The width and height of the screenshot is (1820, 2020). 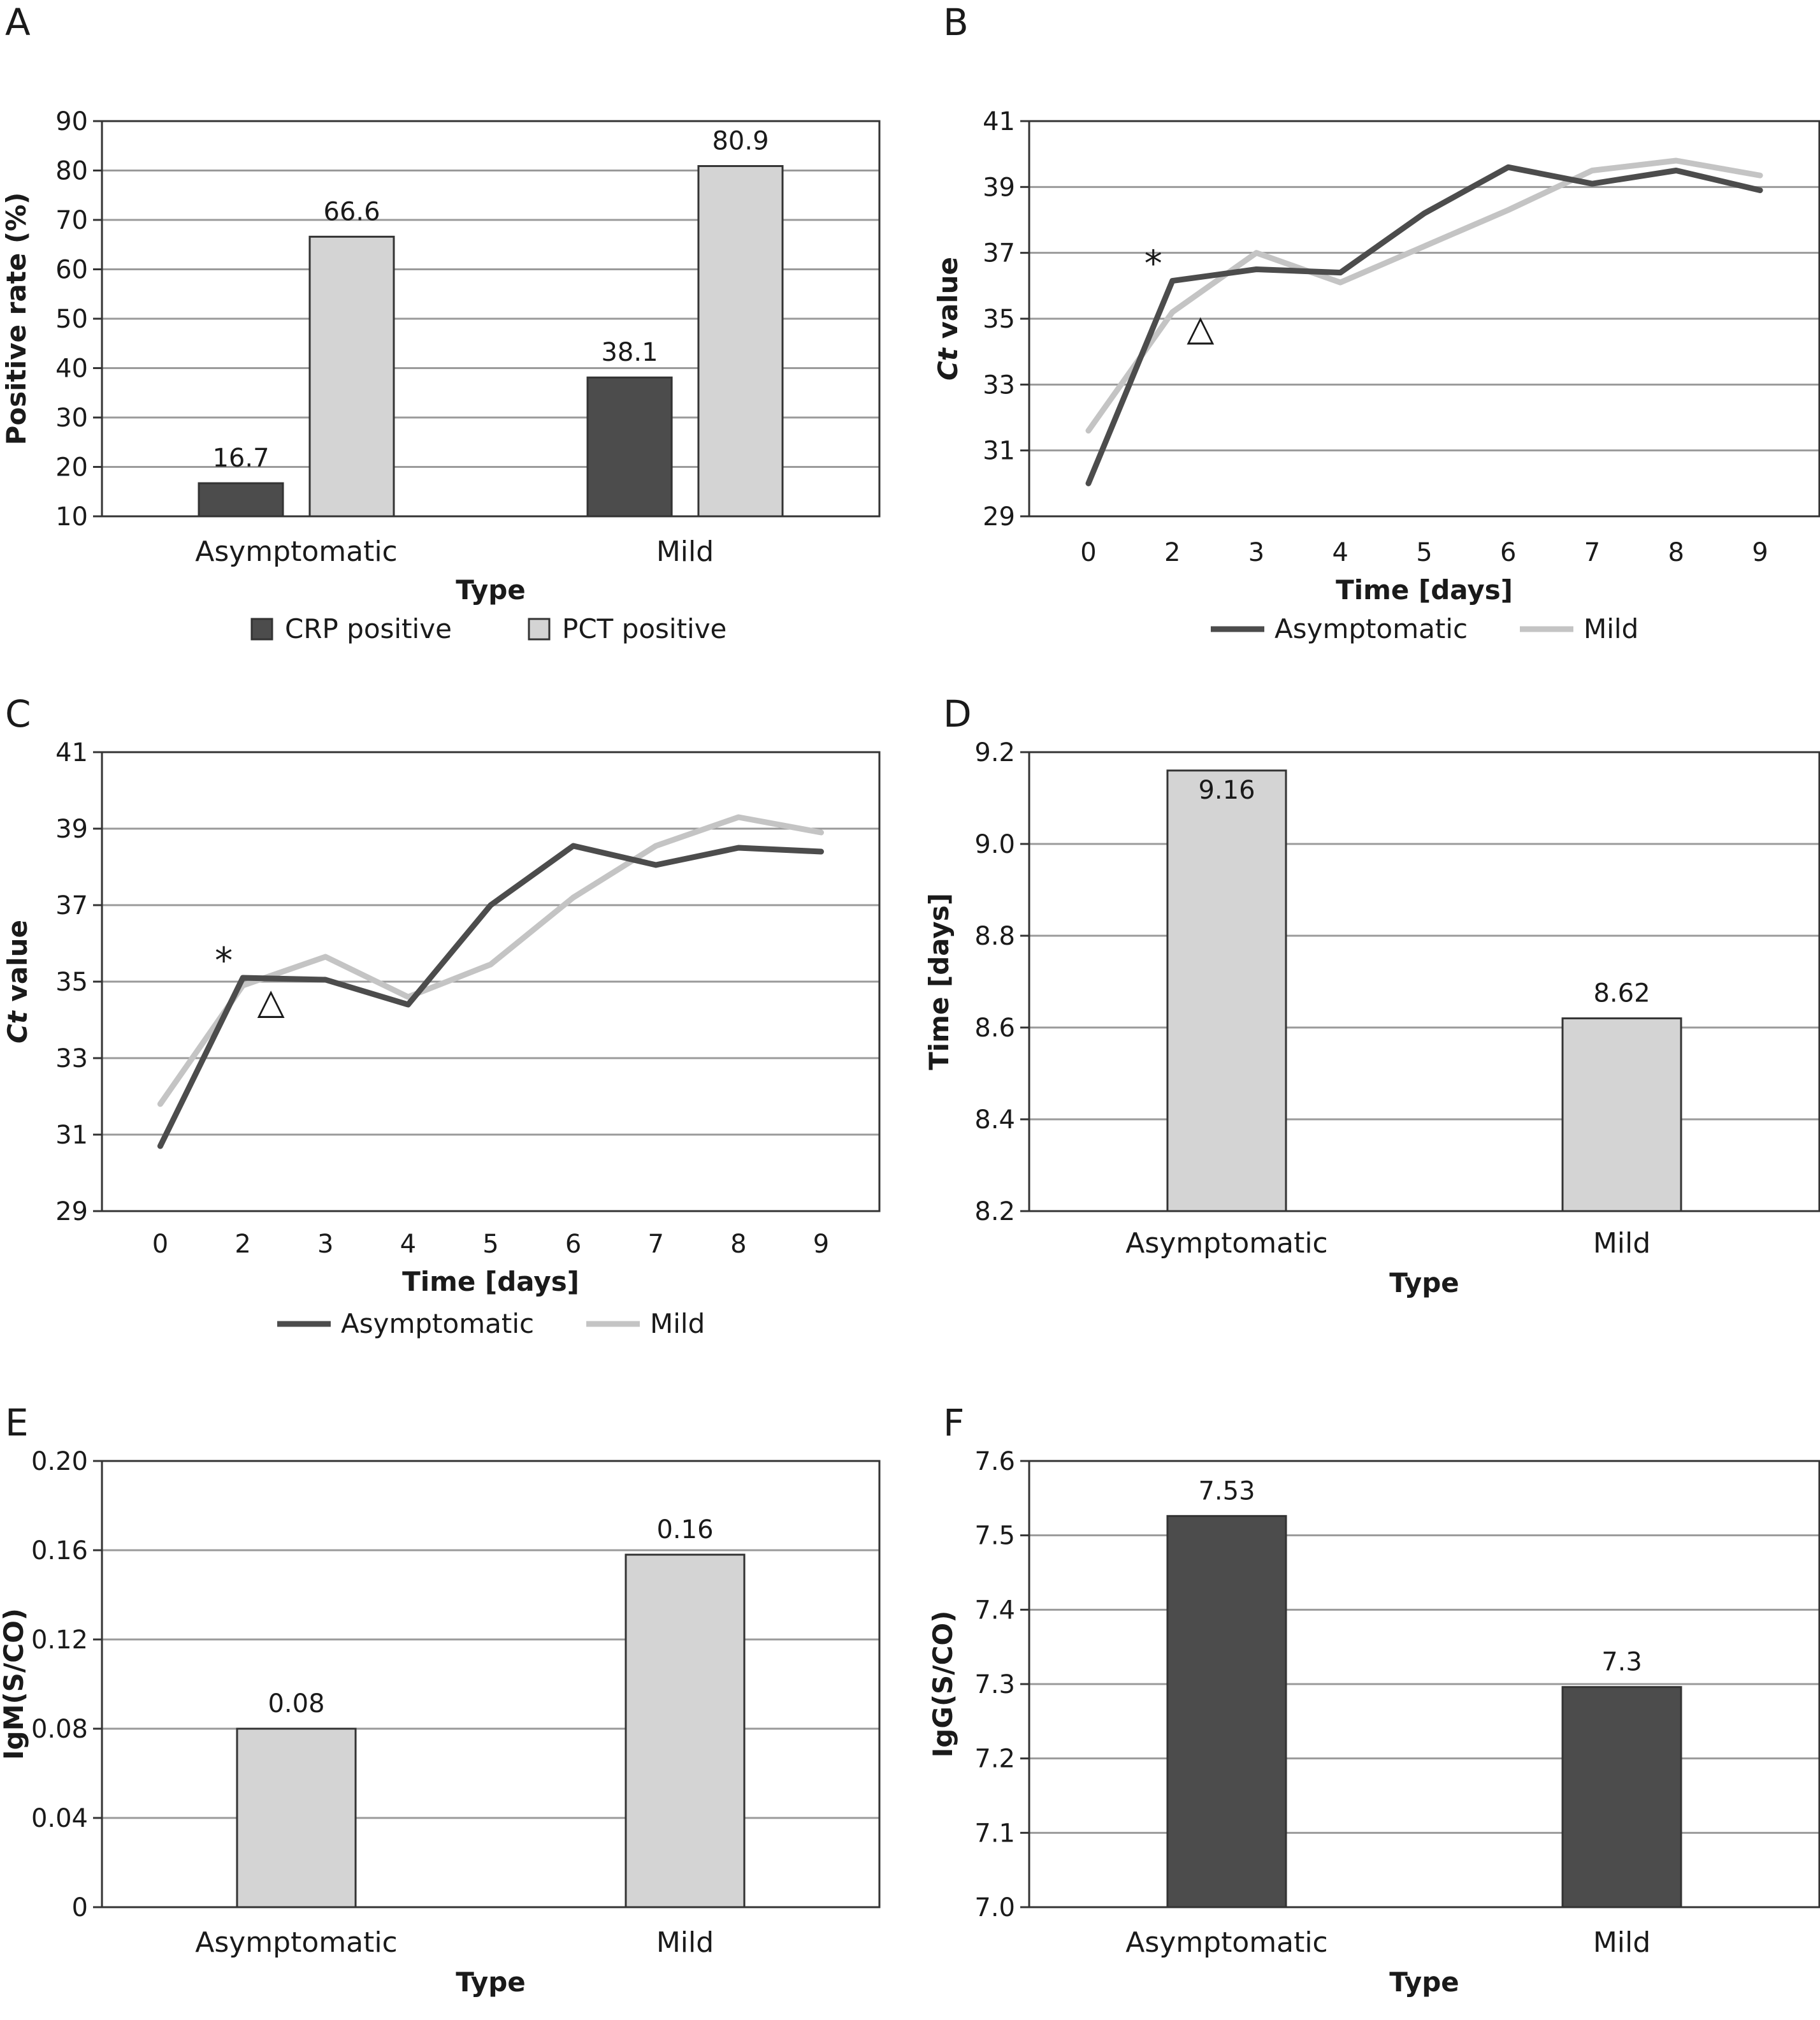 What do you see at coordinates (957, 714) in the screenshot?
I see `panel-letter: D` at bounding box center [957, 714].